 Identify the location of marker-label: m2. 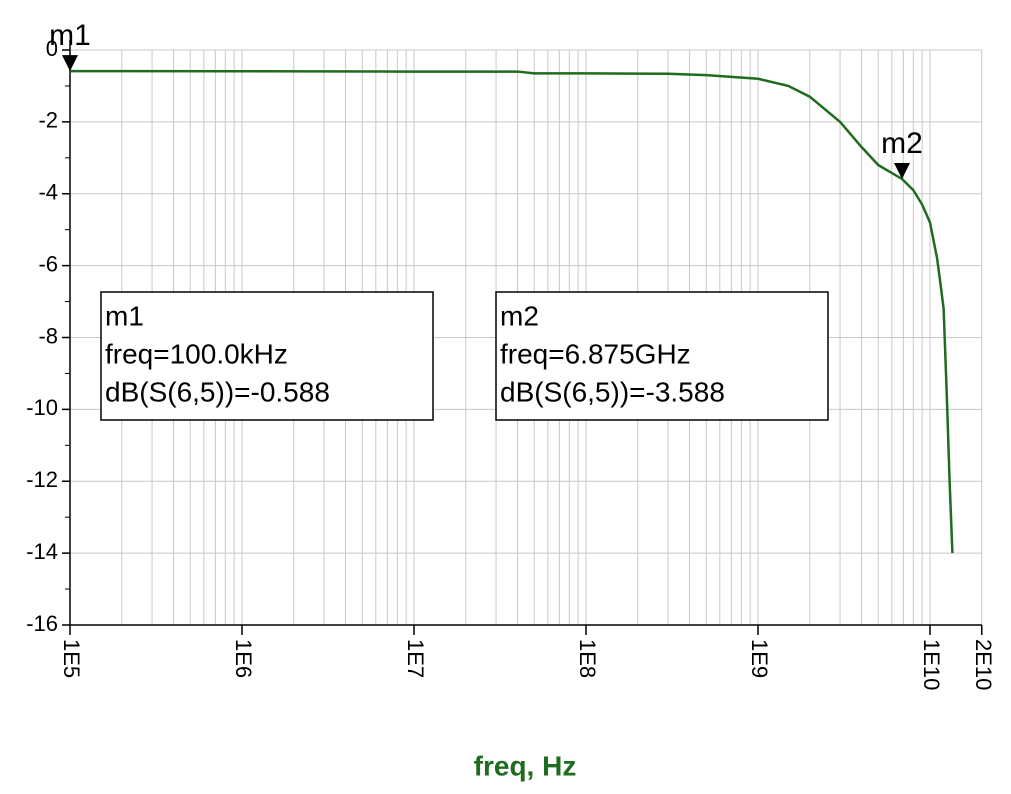
(902, 143).